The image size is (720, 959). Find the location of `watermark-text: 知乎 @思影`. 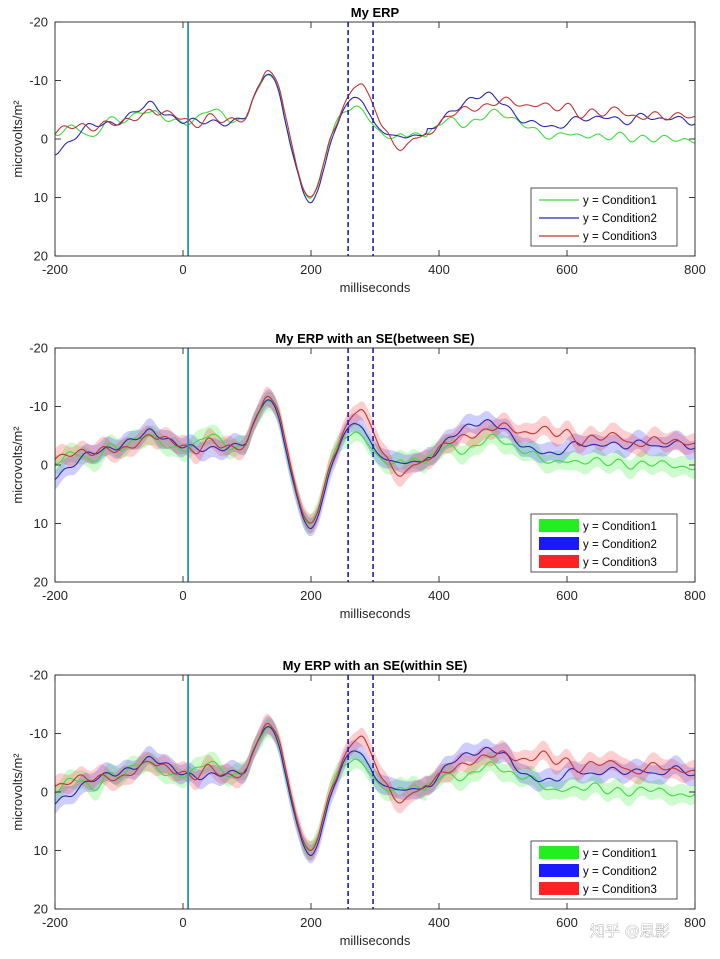

watermark-text: 知乎 @思影 is located at coordinates (630, 931).